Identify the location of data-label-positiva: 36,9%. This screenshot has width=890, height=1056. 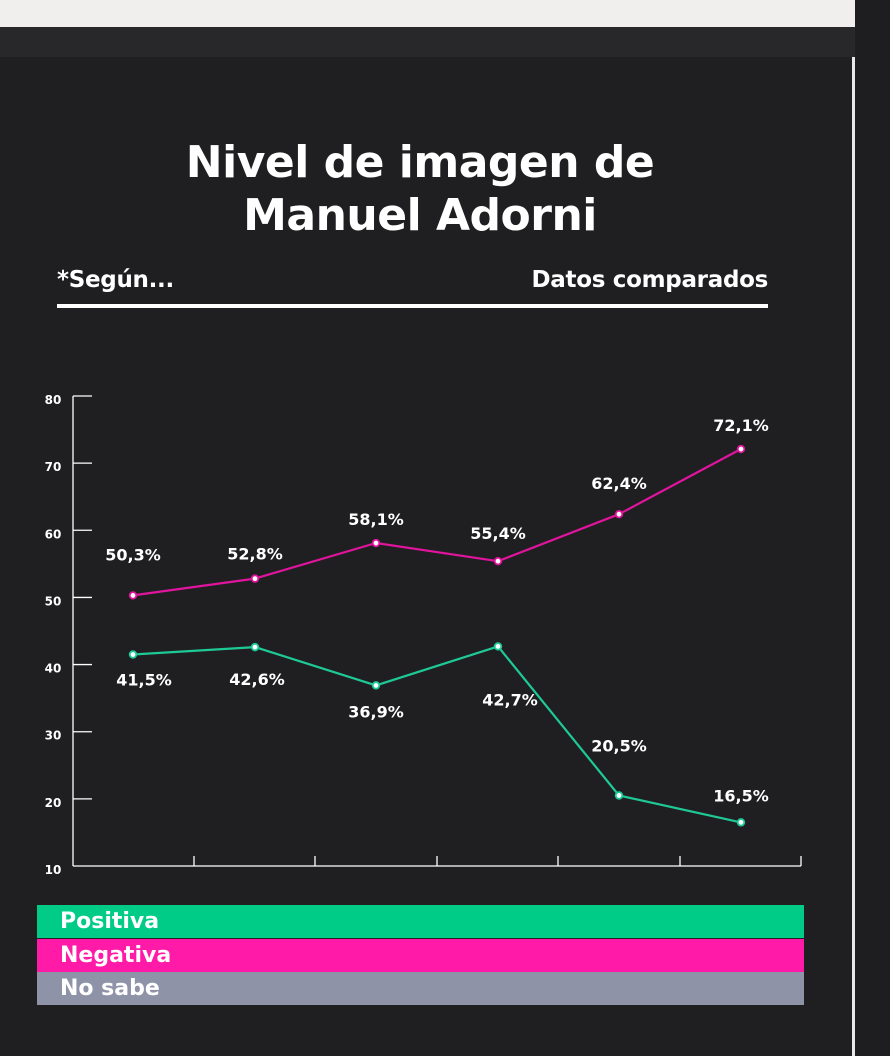
(376, 711).